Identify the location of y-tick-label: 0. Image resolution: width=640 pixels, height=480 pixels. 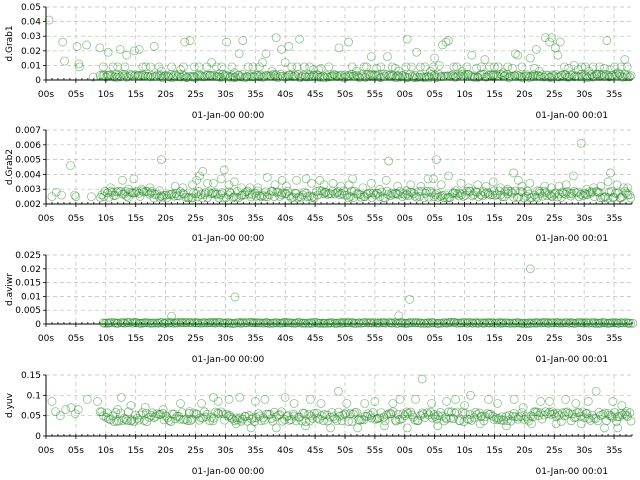
(38, 81).